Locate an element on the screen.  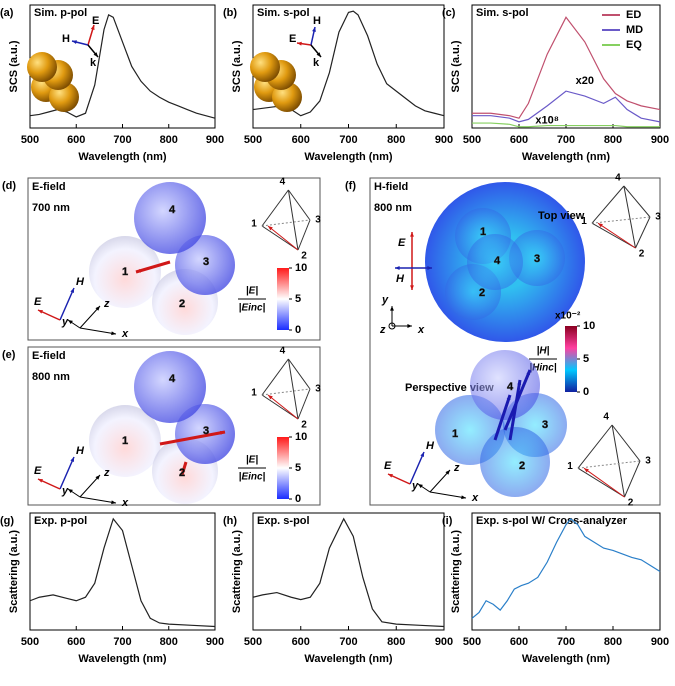
z-dot is located at coordinates (392, 326).